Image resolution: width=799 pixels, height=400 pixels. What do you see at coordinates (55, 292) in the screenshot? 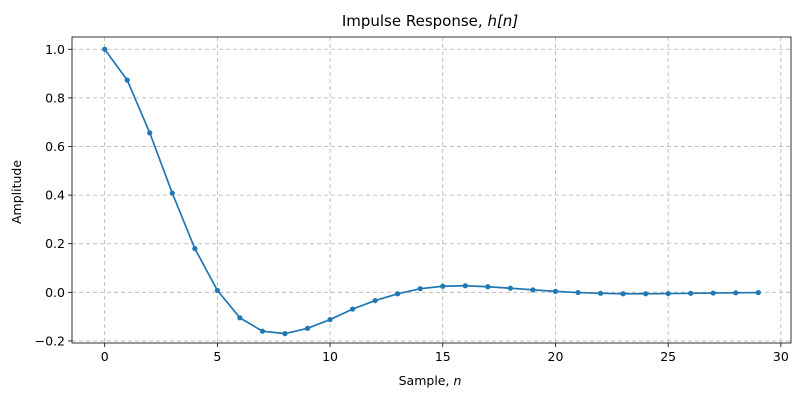
I see `y-tick-label: 0.0` at bounding box center [55, 292].